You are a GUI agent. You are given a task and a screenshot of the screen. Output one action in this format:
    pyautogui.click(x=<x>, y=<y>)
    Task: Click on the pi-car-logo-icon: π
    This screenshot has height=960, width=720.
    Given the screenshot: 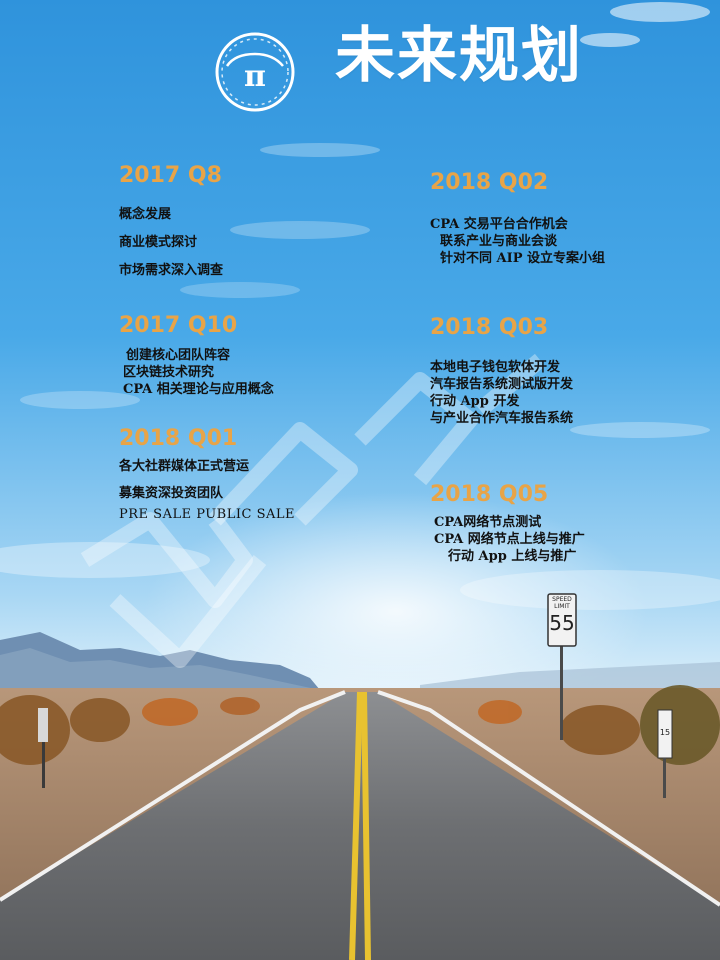 What is the action you would take?
    pyautogui.click(x=255, y=72)
    